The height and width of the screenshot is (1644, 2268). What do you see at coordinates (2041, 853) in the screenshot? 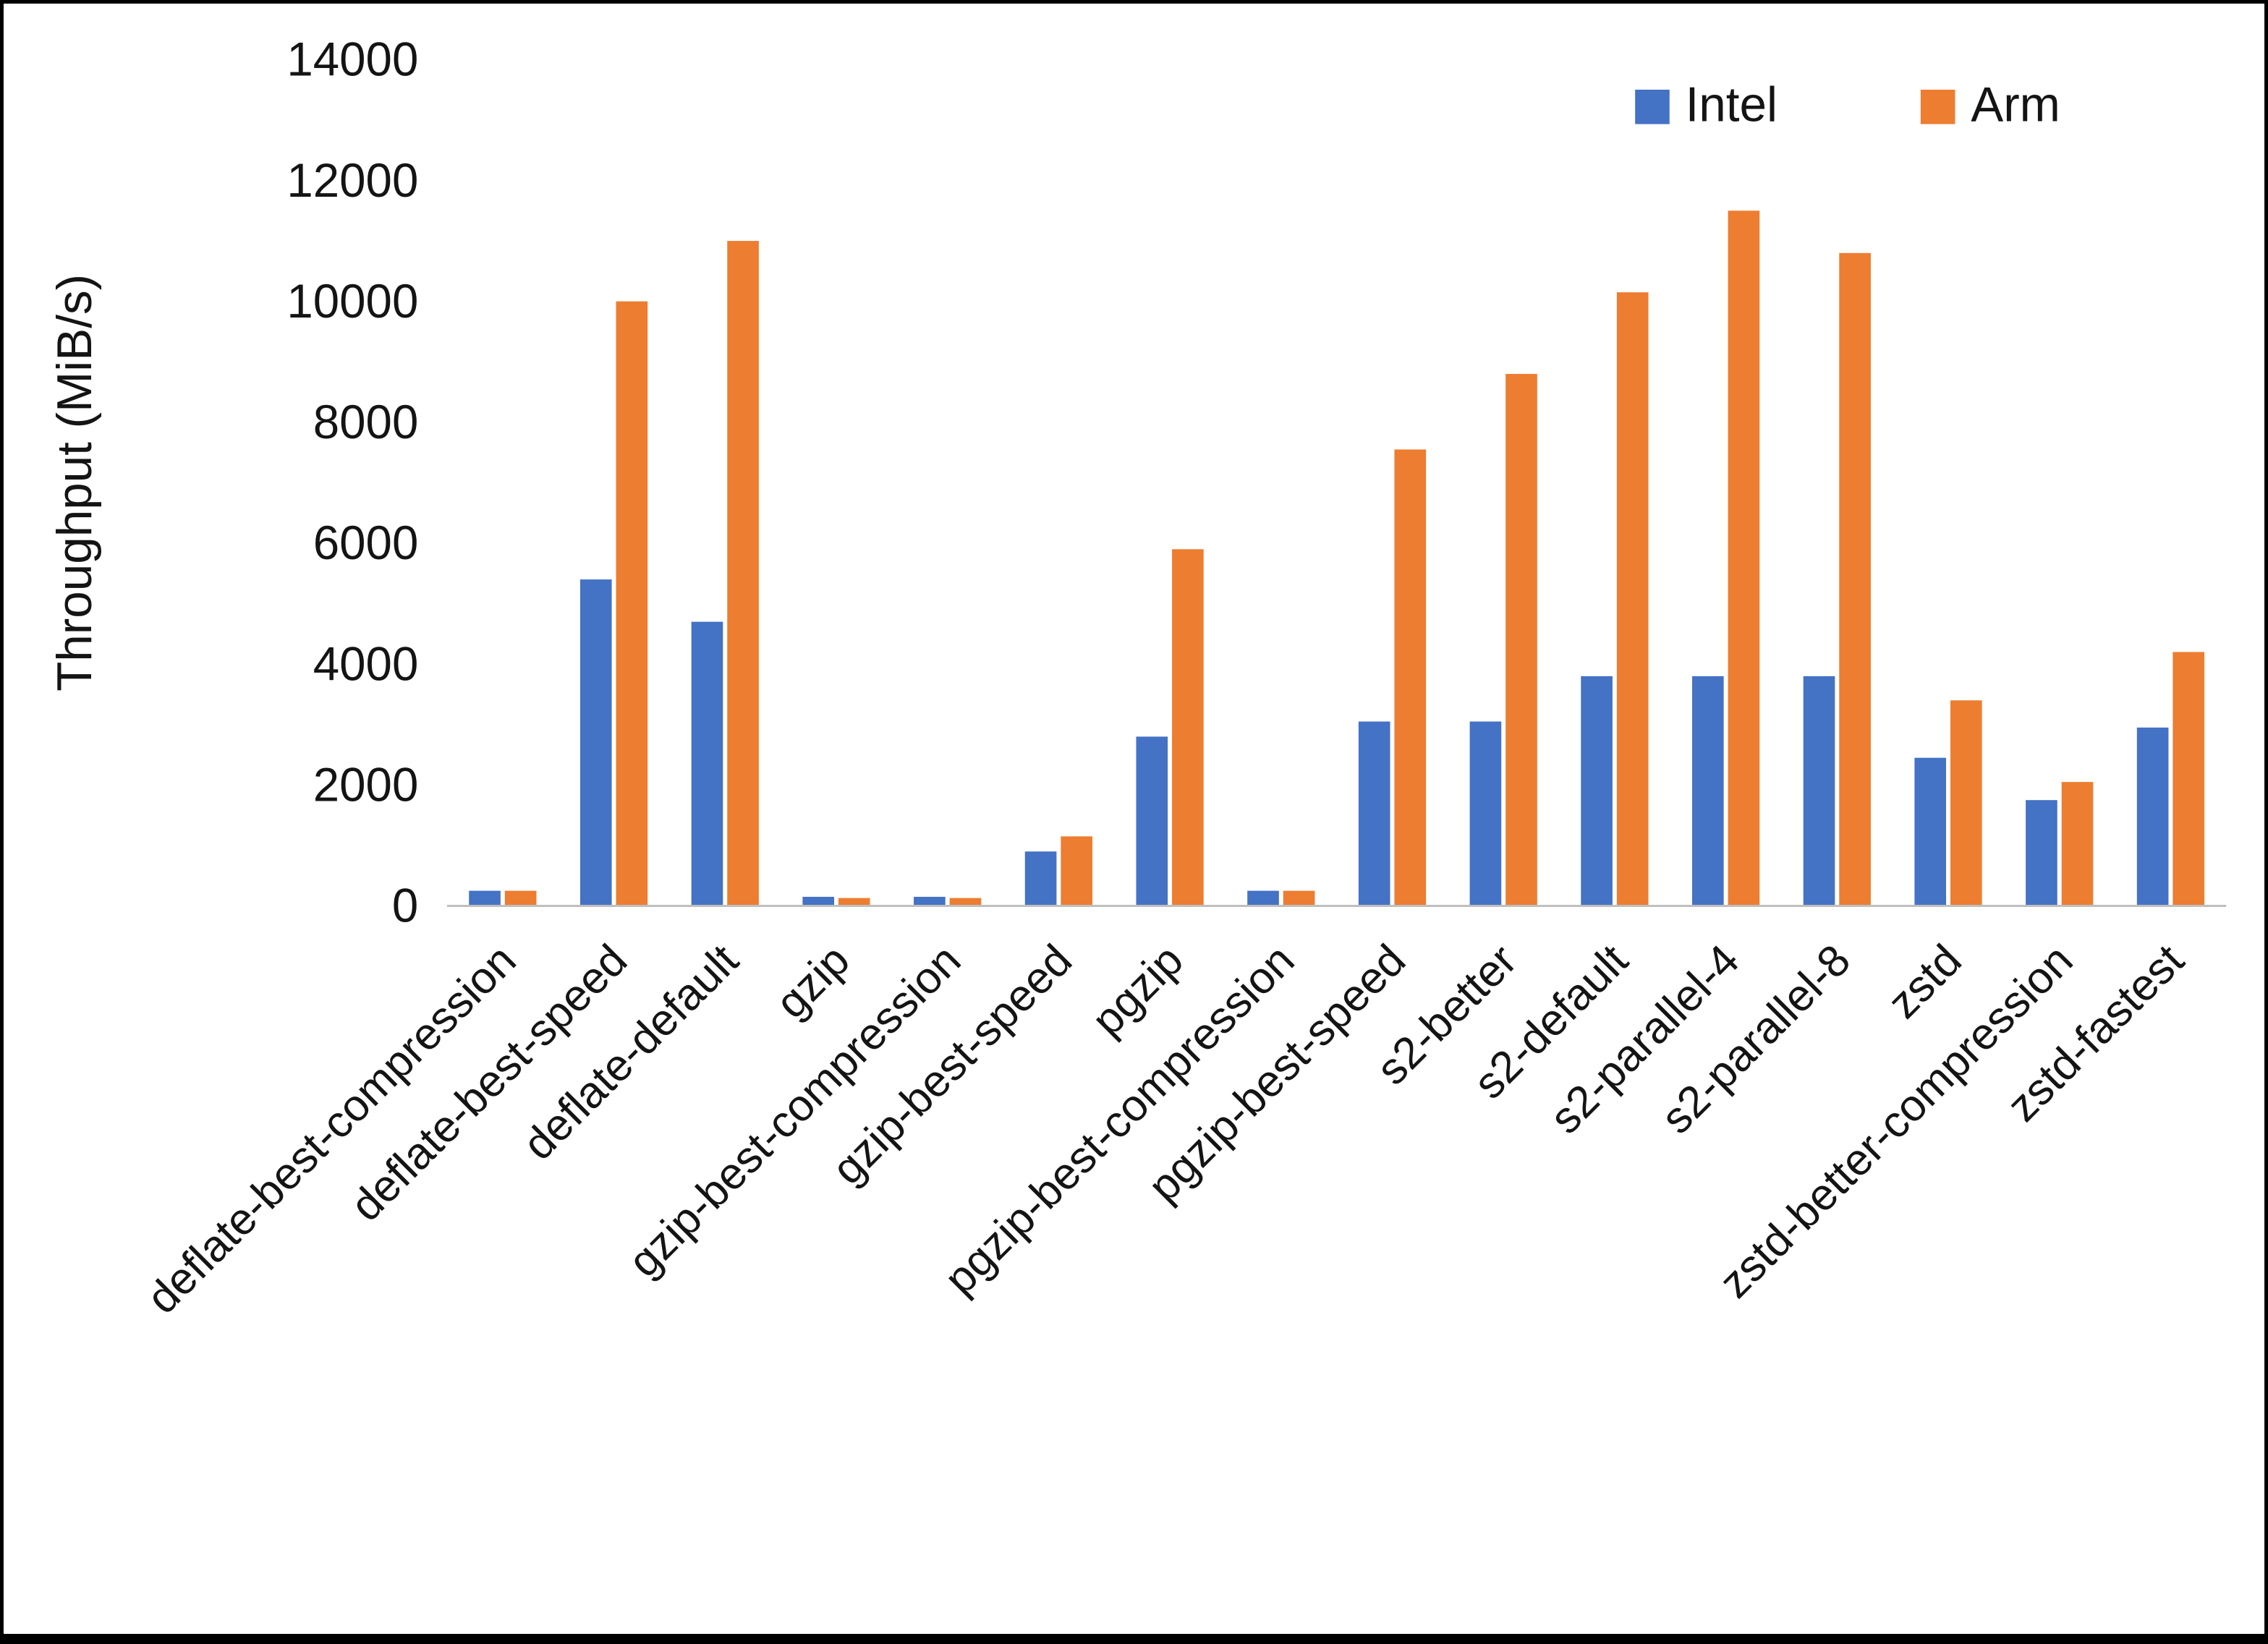
I see `bar-intel-zstd-better-compression` at bounding box center [2041, 853].